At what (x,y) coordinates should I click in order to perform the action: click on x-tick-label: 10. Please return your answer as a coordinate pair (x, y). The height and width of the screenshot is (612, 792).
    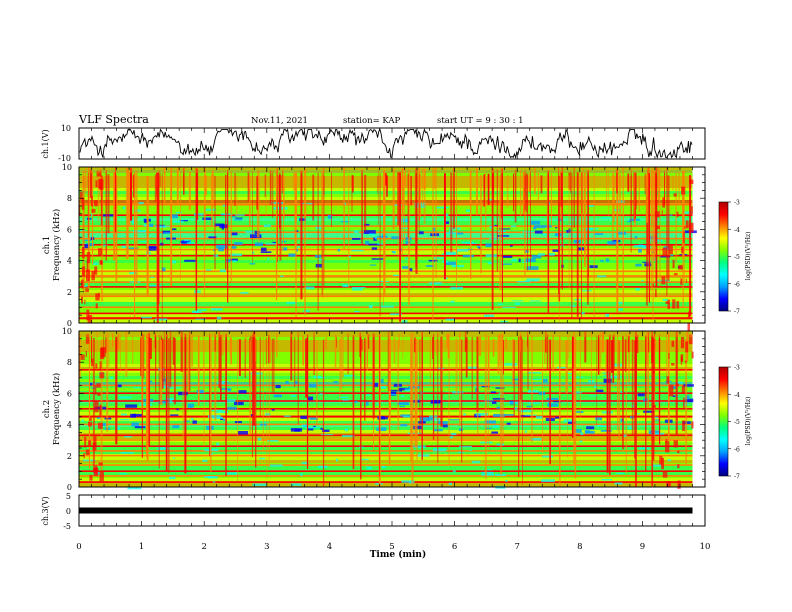
    Looking at the image, I should click on (705, 547).